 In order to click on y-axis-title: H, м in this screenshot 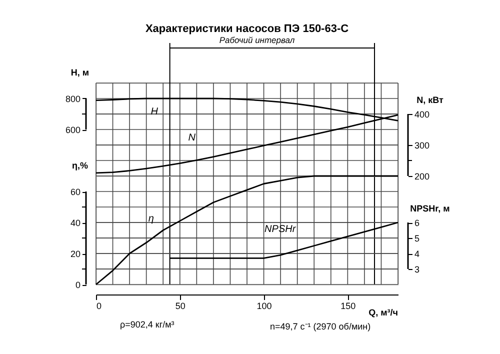, I will do `click(80, 73)`.